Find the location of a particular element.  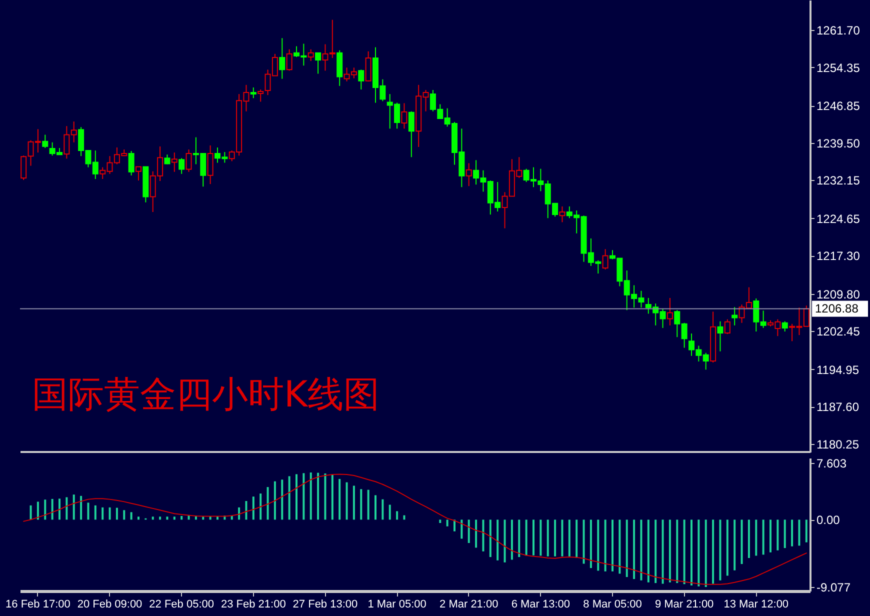

y-tick-label: 1187.60 is located at coordinates (838, 407).